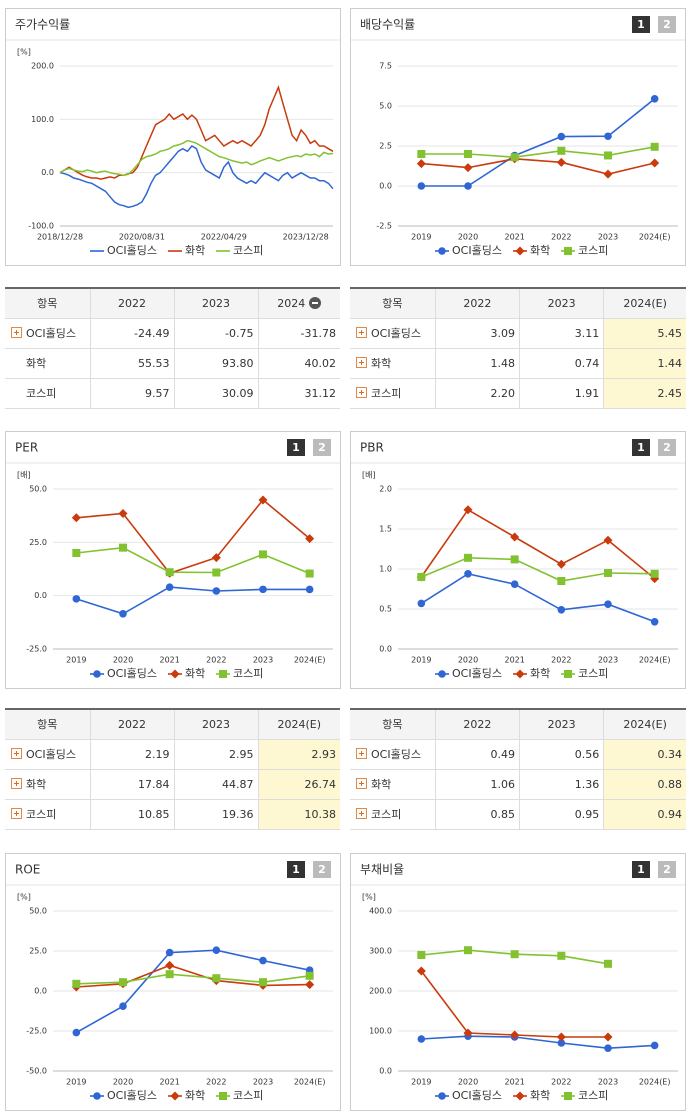 The height and width of the screenshot is (1115, 691). What do you see at coordinates (369, 475) in the screenshot?
I see `unit-label: [배]` at bounding box center [369, 475].